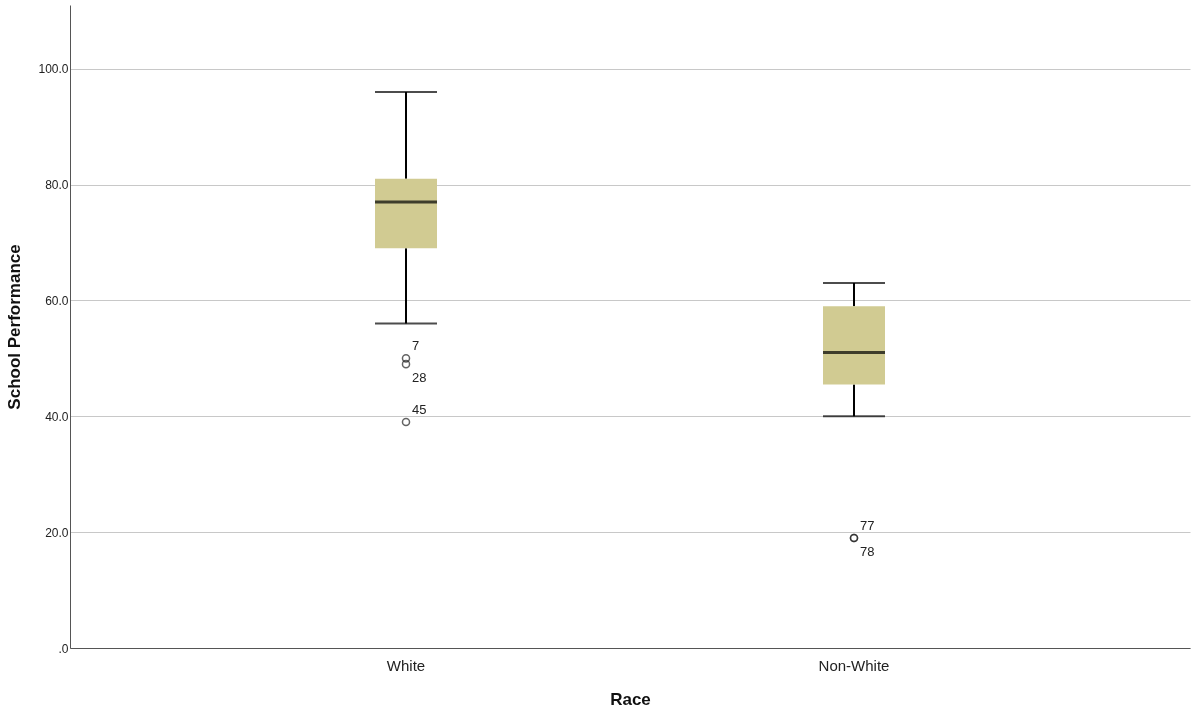 The image size is (1203, 719). I want to click on y-tick-label: 80.0, so click(57, 185).